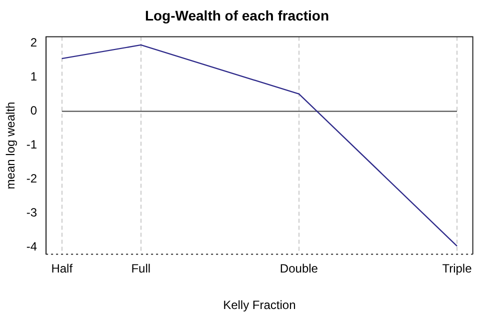 This screenshot has height=321, width=480. Describe the element at coordinates (34, 43) in the screenshot. I see `y-tick-label: 2` at that location.